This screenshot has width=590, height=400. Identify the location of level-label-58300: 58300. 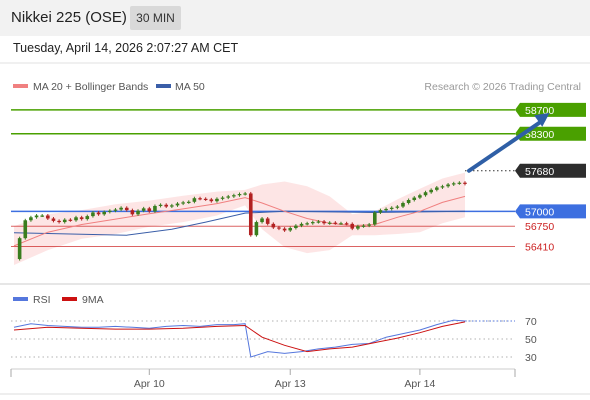
(539, 135).